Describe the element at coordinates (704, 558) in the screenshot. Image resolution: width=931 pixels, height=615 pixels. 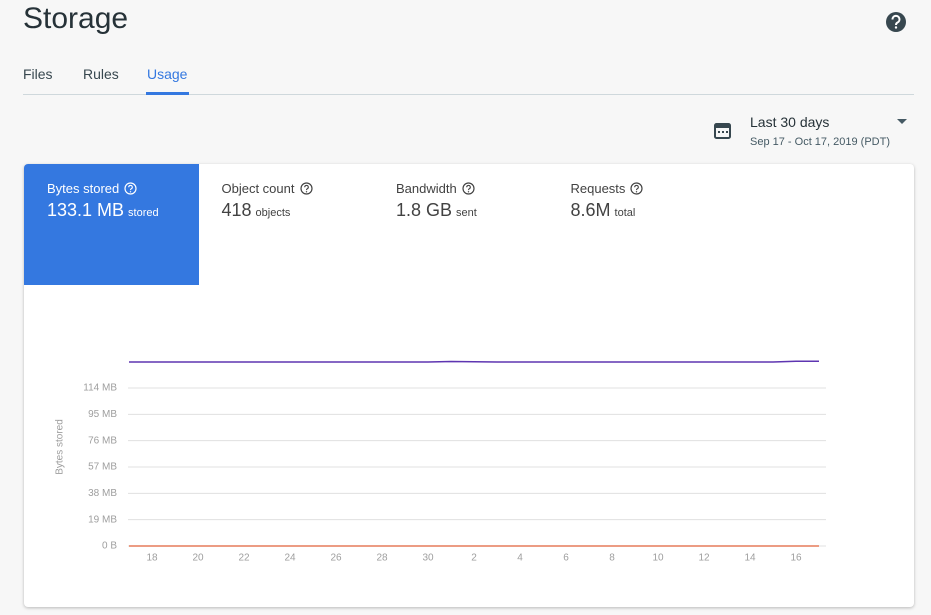
I see `x-tick-label: 12` at that location.